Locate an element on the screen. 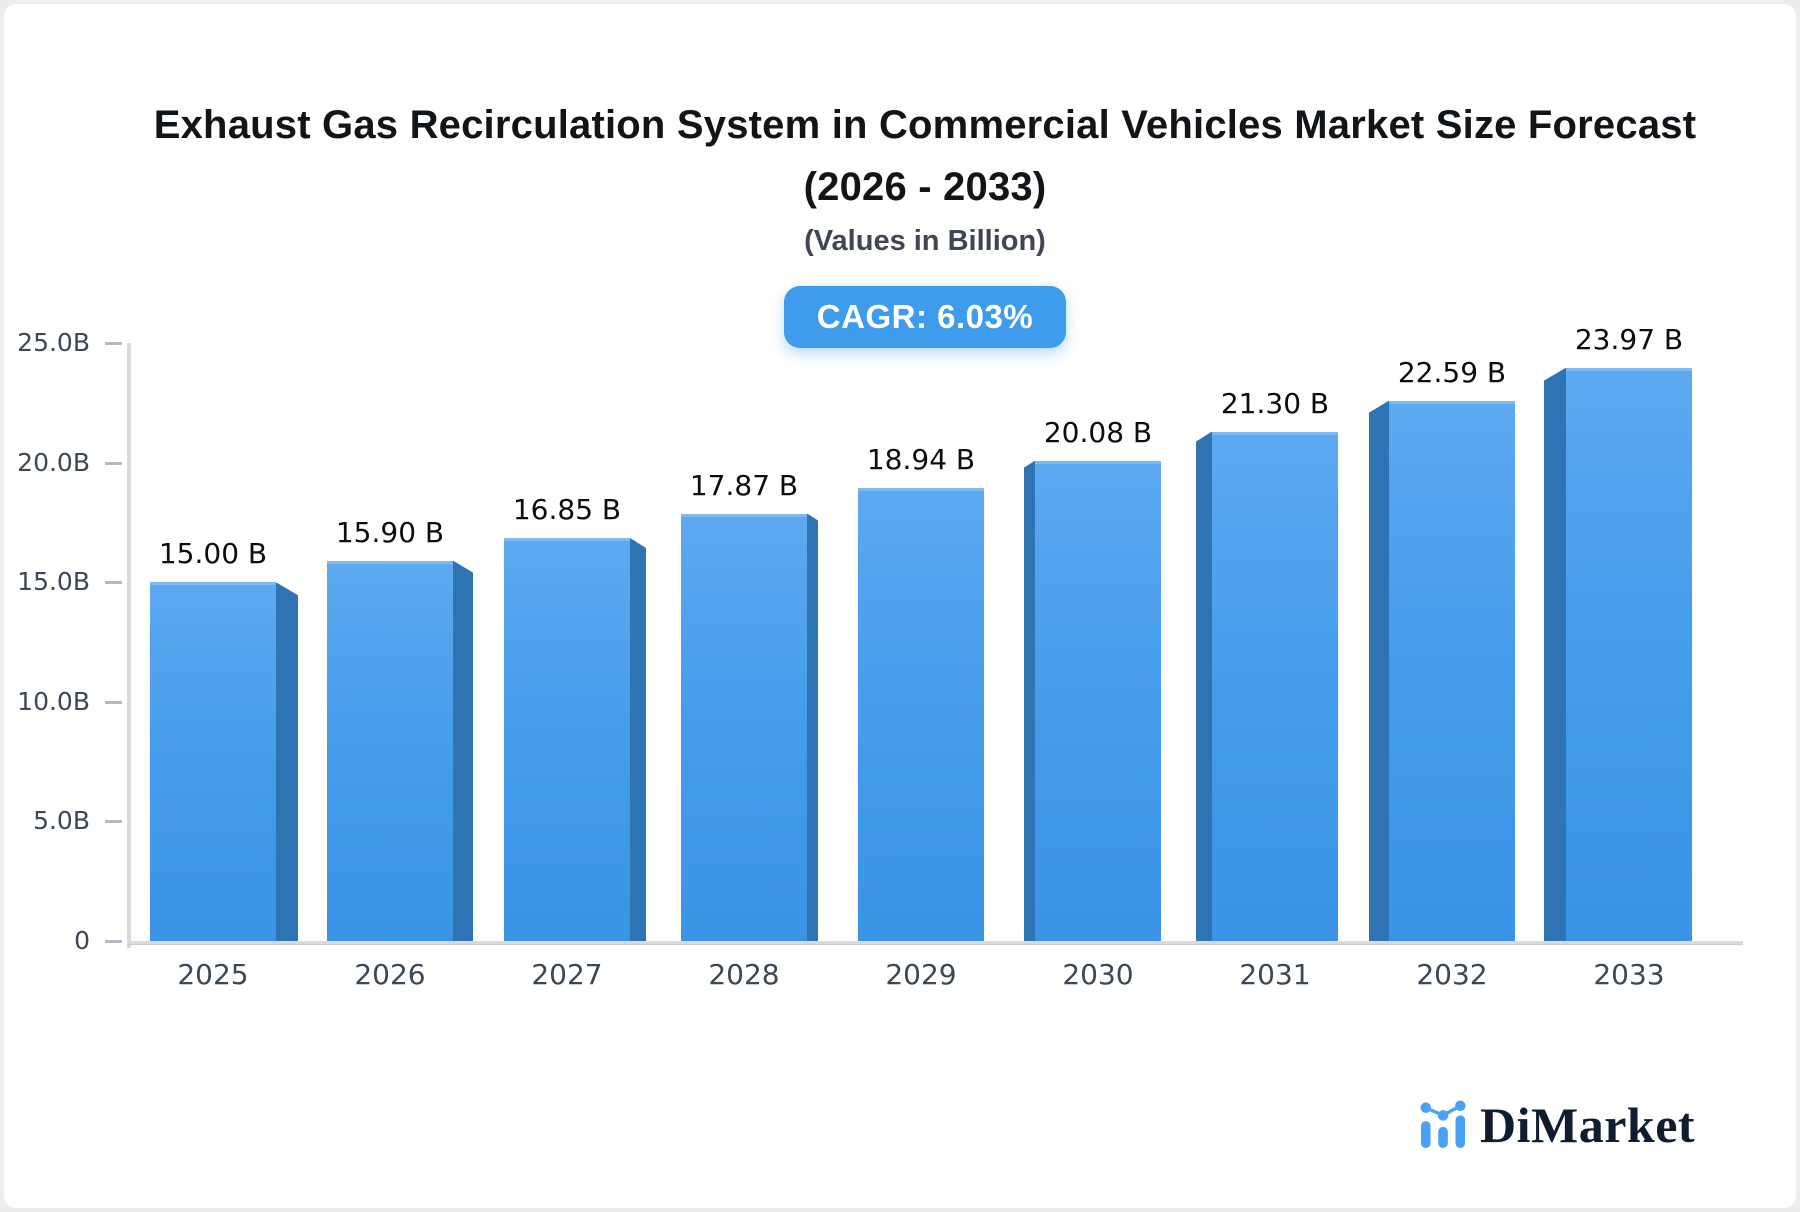 This screenshot has width=1800, height=1212. x-axis-label: 2033 is located at coordinates (1629, 974).